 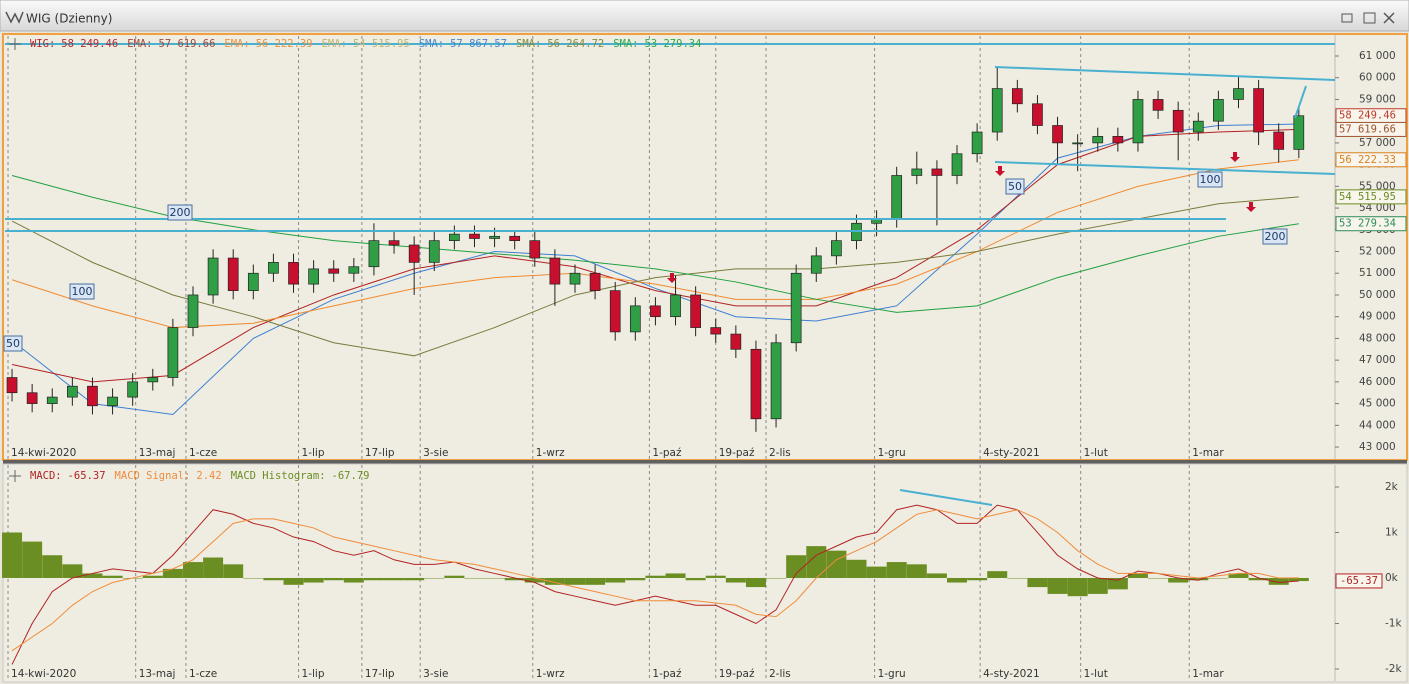 I want to click on x-tick-label: 1-cze, so click(x=203, y=453).